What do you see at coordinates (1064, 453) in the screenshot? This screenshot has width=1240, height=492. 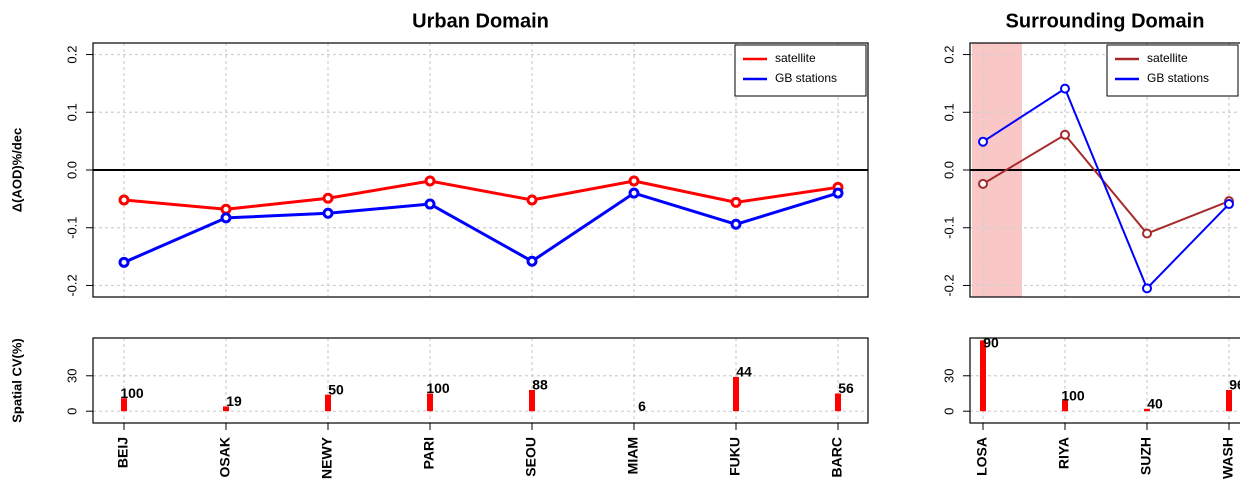 I see `x-tick-label: RIYA` at bounding box center [1064, 453].